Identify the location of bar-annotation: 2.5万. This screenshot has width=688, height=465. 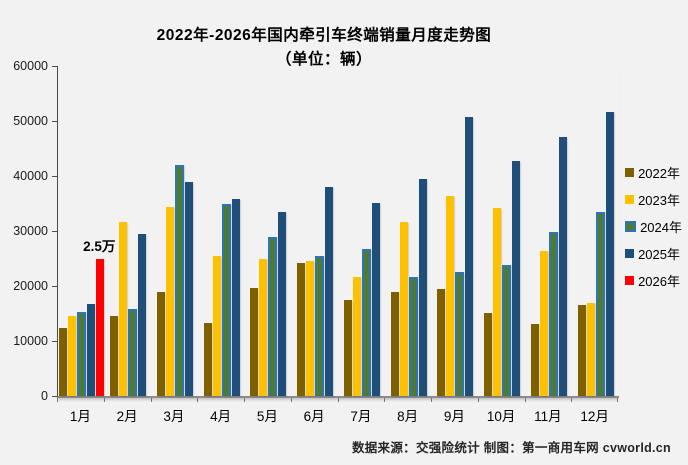
(99, 246).